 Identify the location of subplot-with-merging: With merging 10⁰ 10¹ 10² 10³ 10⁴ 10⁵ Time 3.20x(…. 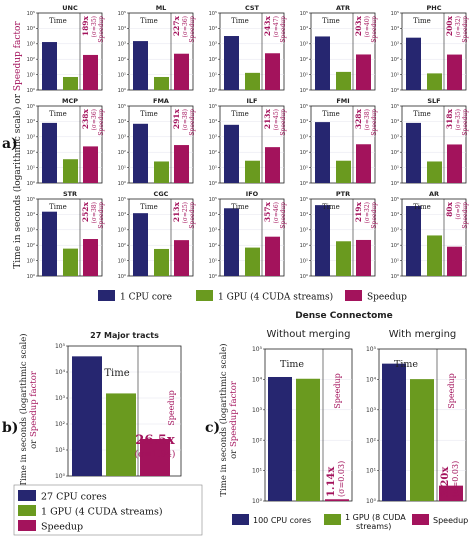
(416, 417).